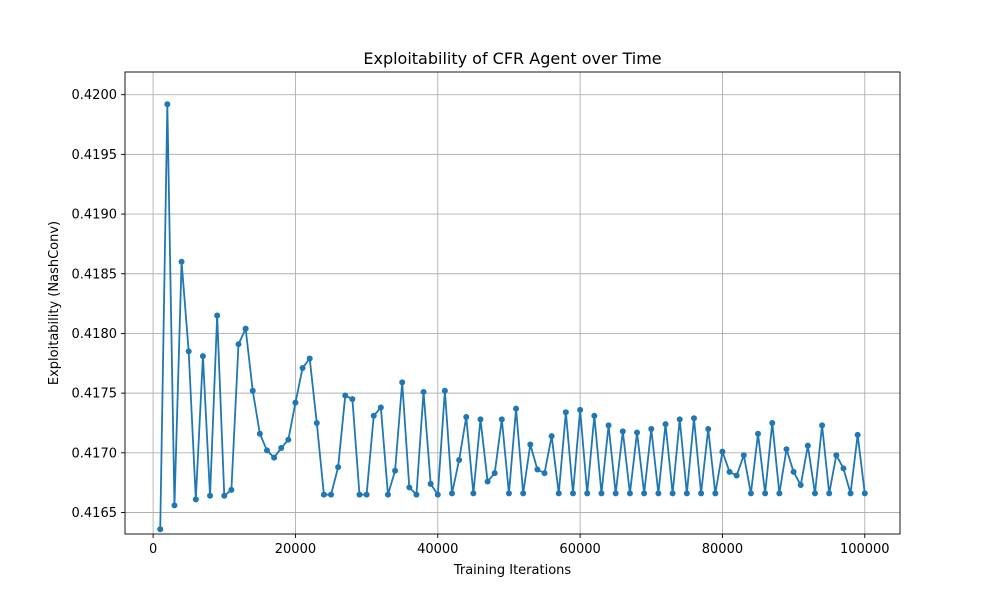 This screenshot has width=1000, height=600. What do you see at coordinates (865, 549) in the screenshot?
I see `x-tick-label: 100000` at bounding box center [865, 549].